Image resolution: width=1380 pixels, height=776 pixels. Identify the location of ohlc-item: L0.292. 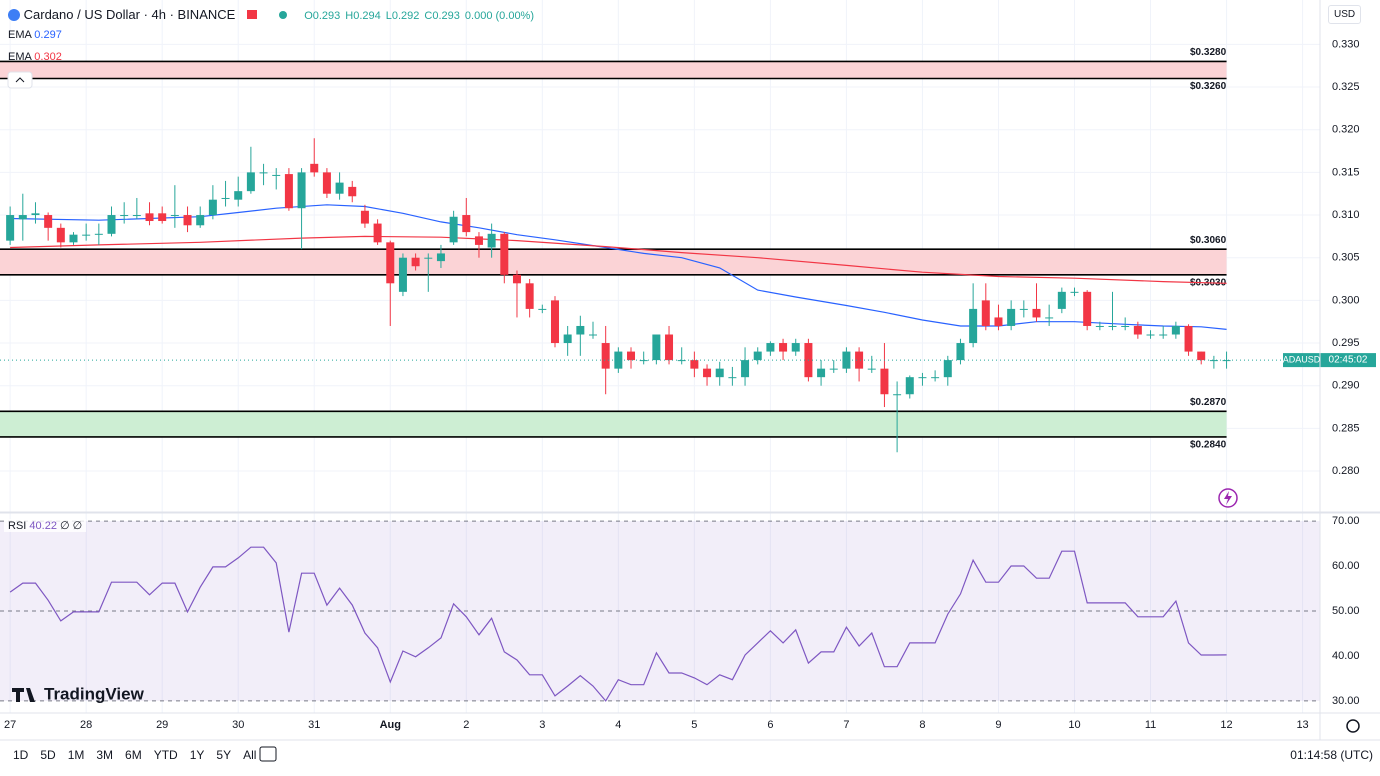
(402, 16).